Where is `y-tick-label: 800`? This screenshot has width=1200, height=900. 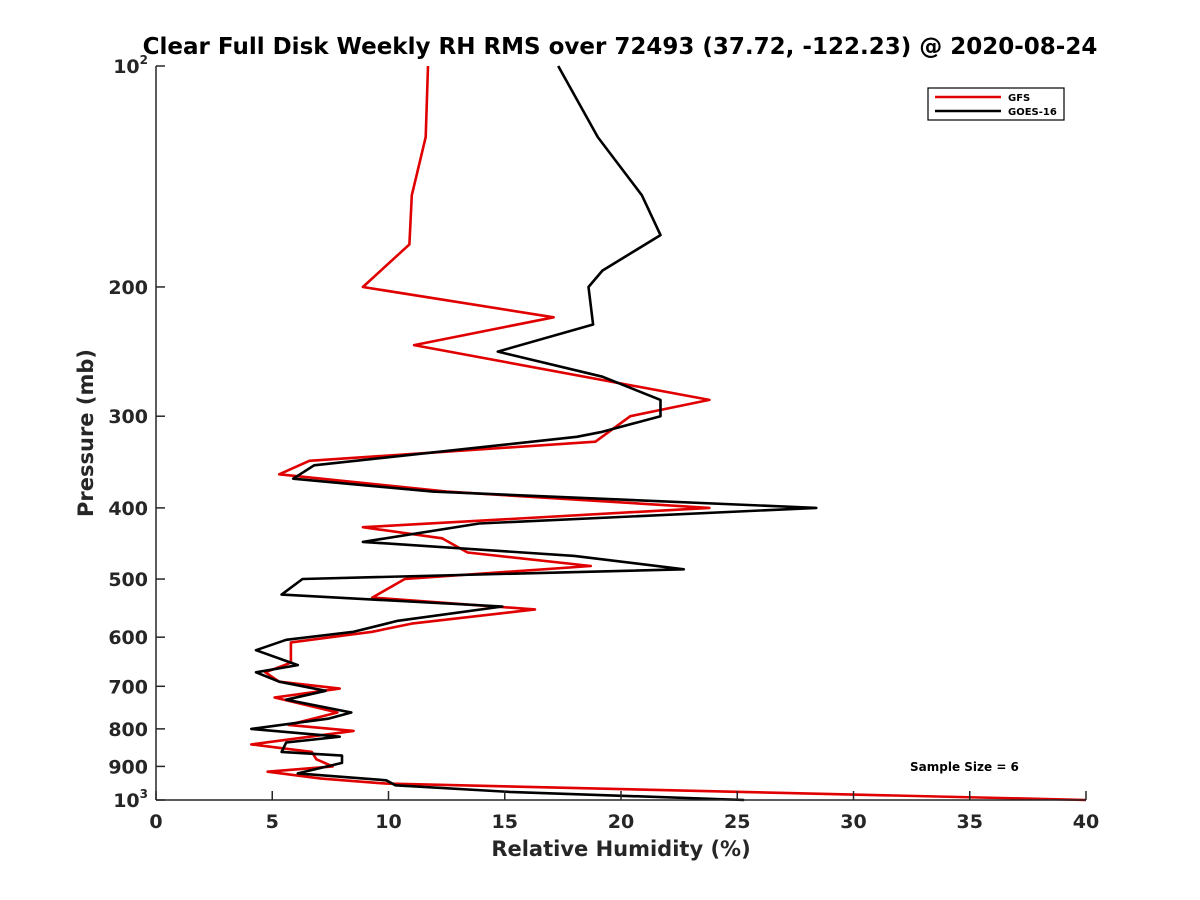 y-tick-label: 800 is located at coordinates (128, 730).